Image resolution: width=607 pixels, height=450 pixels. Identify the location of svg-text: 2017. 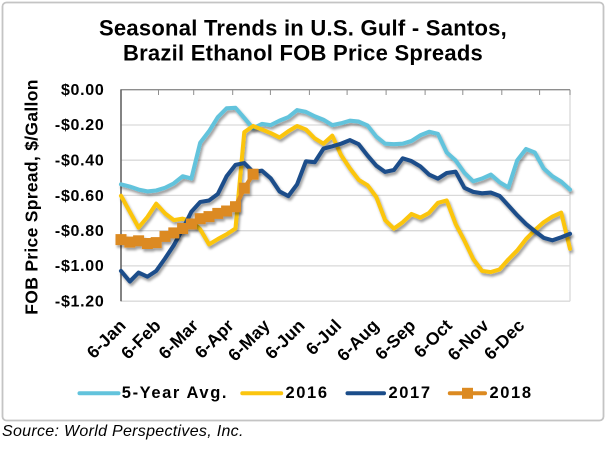
(410, 393).